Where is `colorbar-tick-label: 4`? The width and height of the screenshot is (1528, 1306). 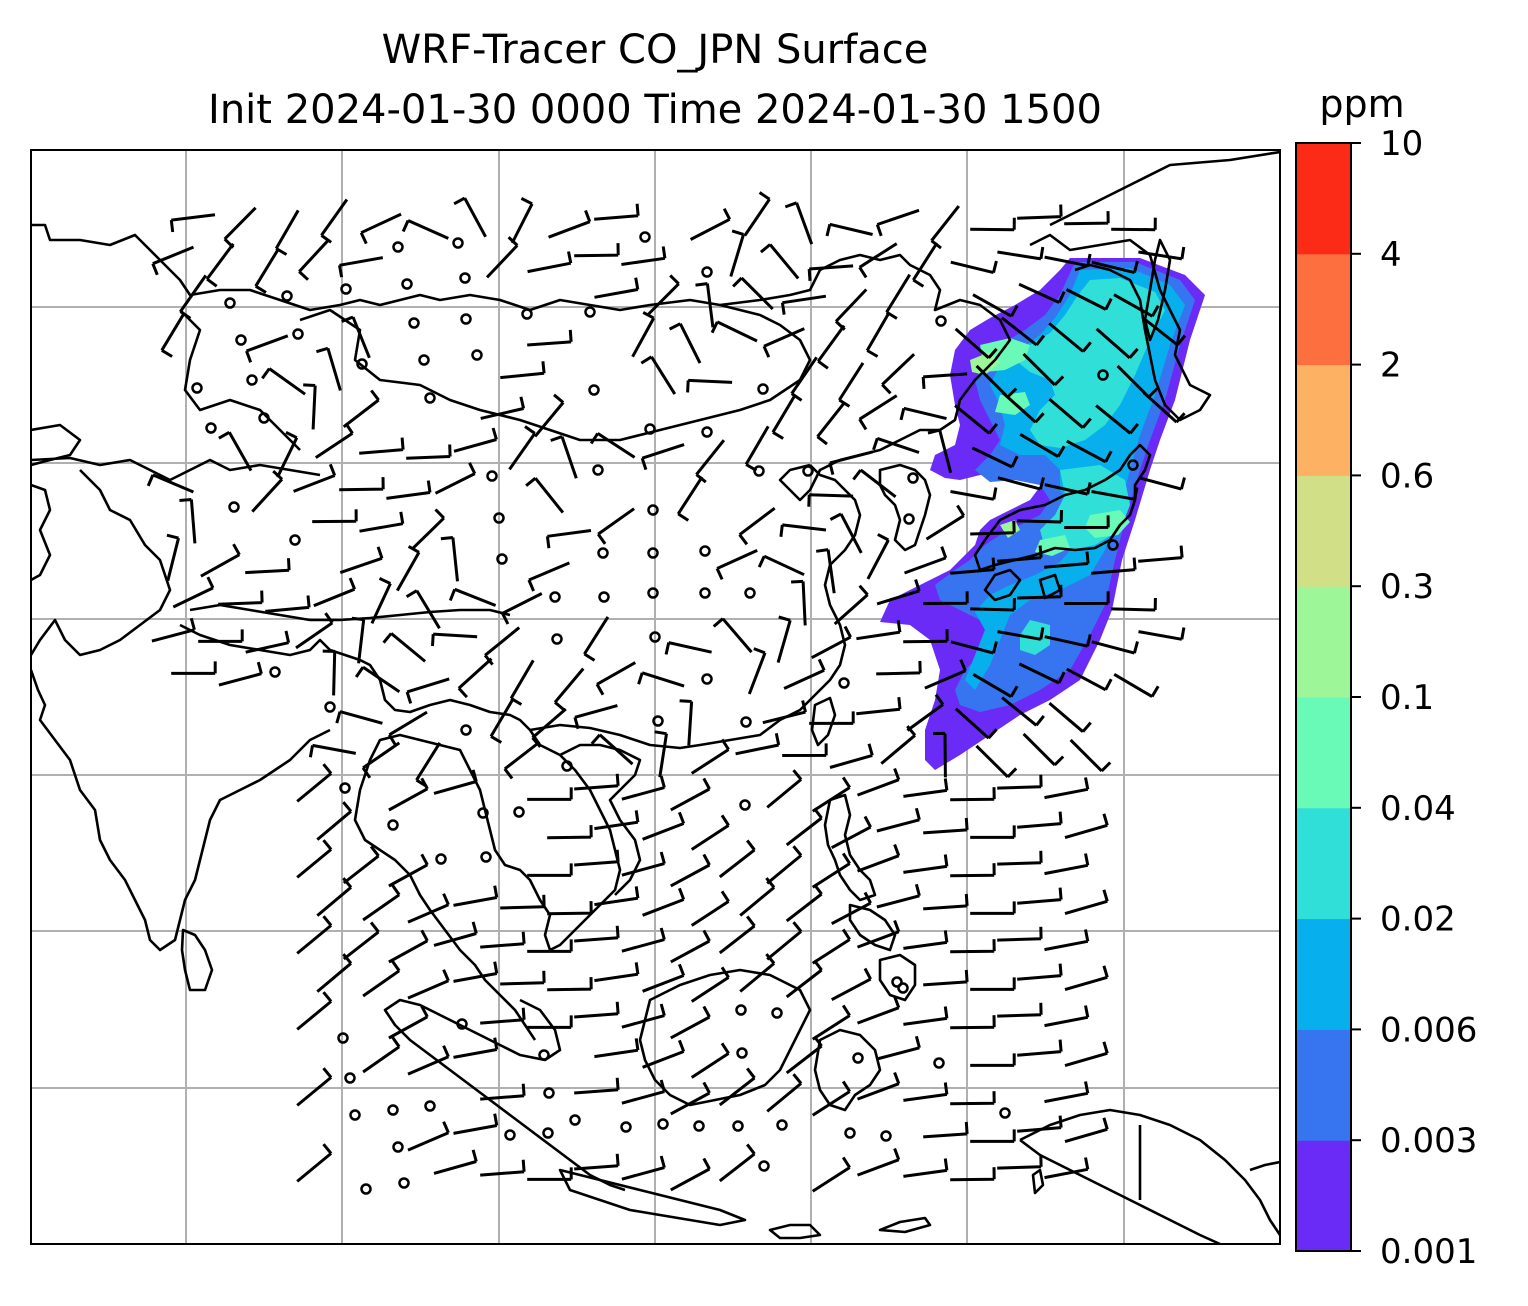 colorbar-tick-label: 4 is located at coordinates (1391, 255).